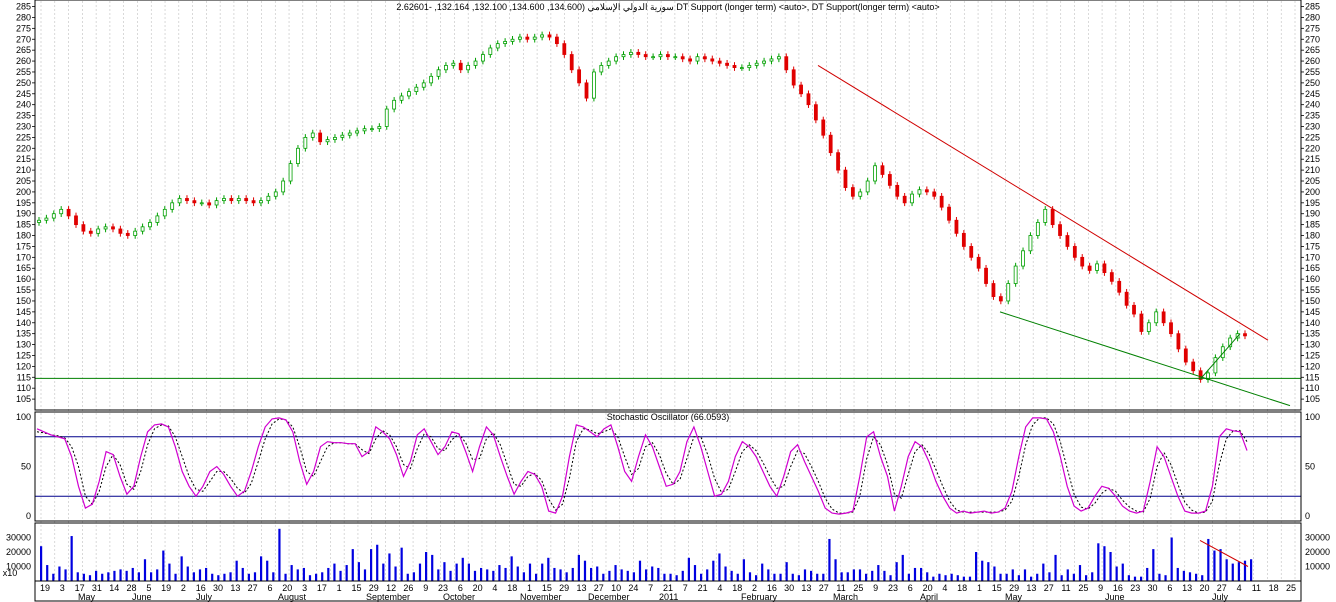 Image resolution: width=1336 pixels, height=602 pixels. What do you see at coordinates (824, 588) in the screenshot?
I see `x-day-label: 27` at bounding box center [824, 588].